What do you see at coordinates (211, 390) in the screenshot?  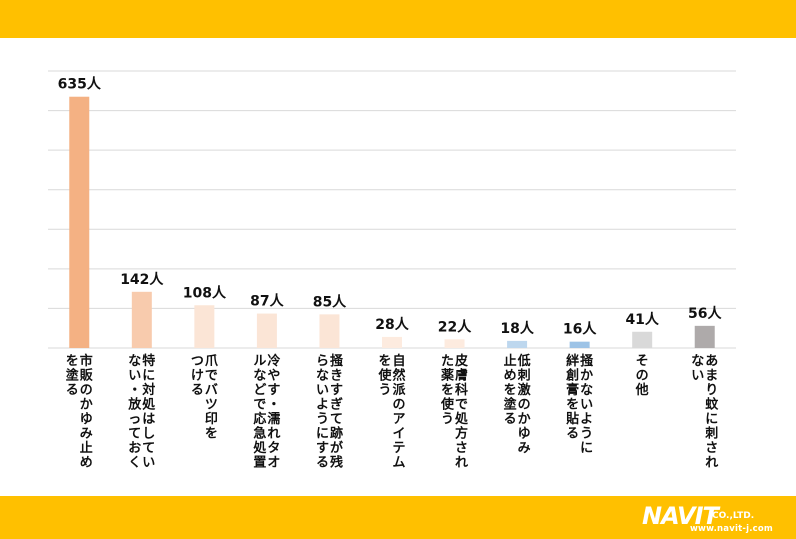 I see `category-label-char: バ` at bounding box center [211, 390].